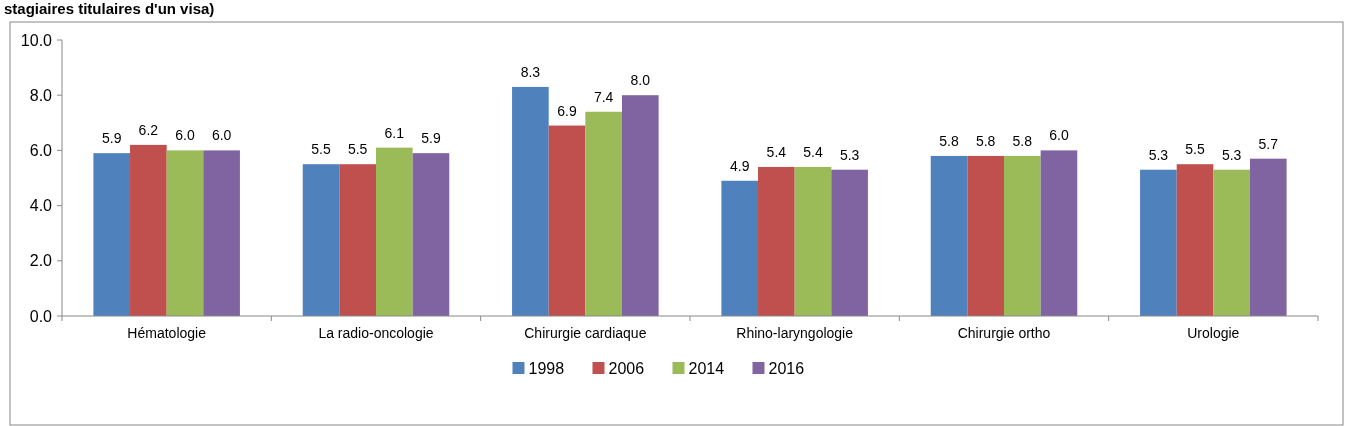  I want to click on data-label: 5.7, so click(1268, 143).